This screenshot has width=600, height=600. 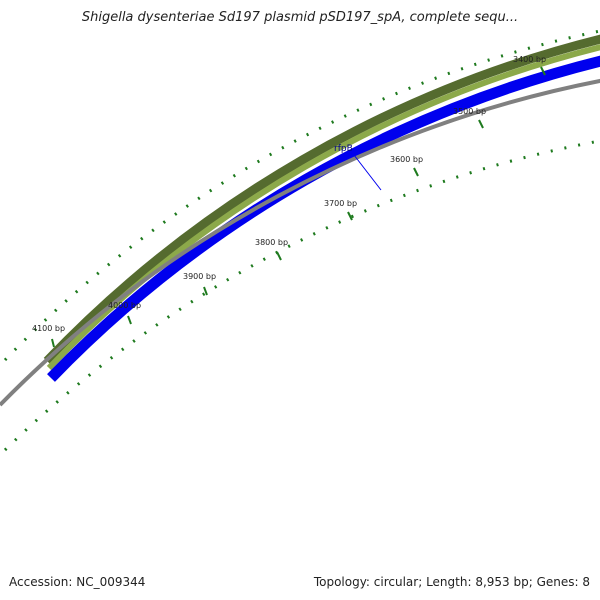 I want to click on tick-label: 3900 bp, so click(x=199, y=276).